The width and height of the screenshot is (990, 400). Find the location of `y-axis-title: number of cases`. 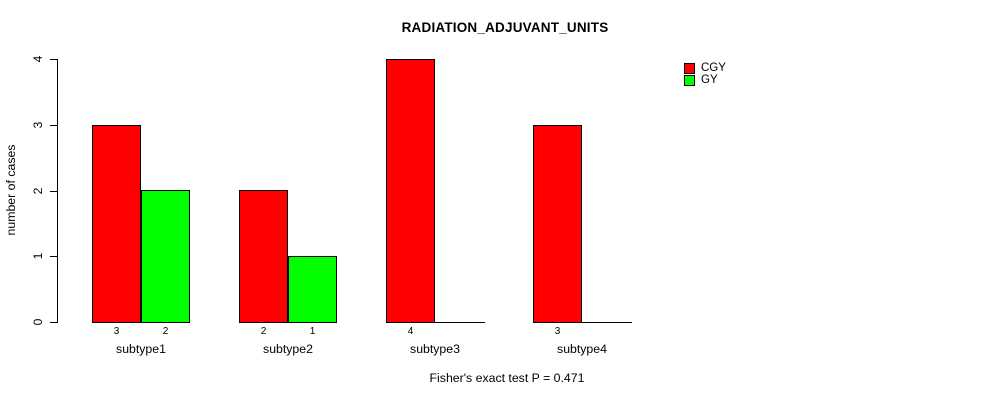

y-axis-title: number of cases is located at coordinates (11, 190).